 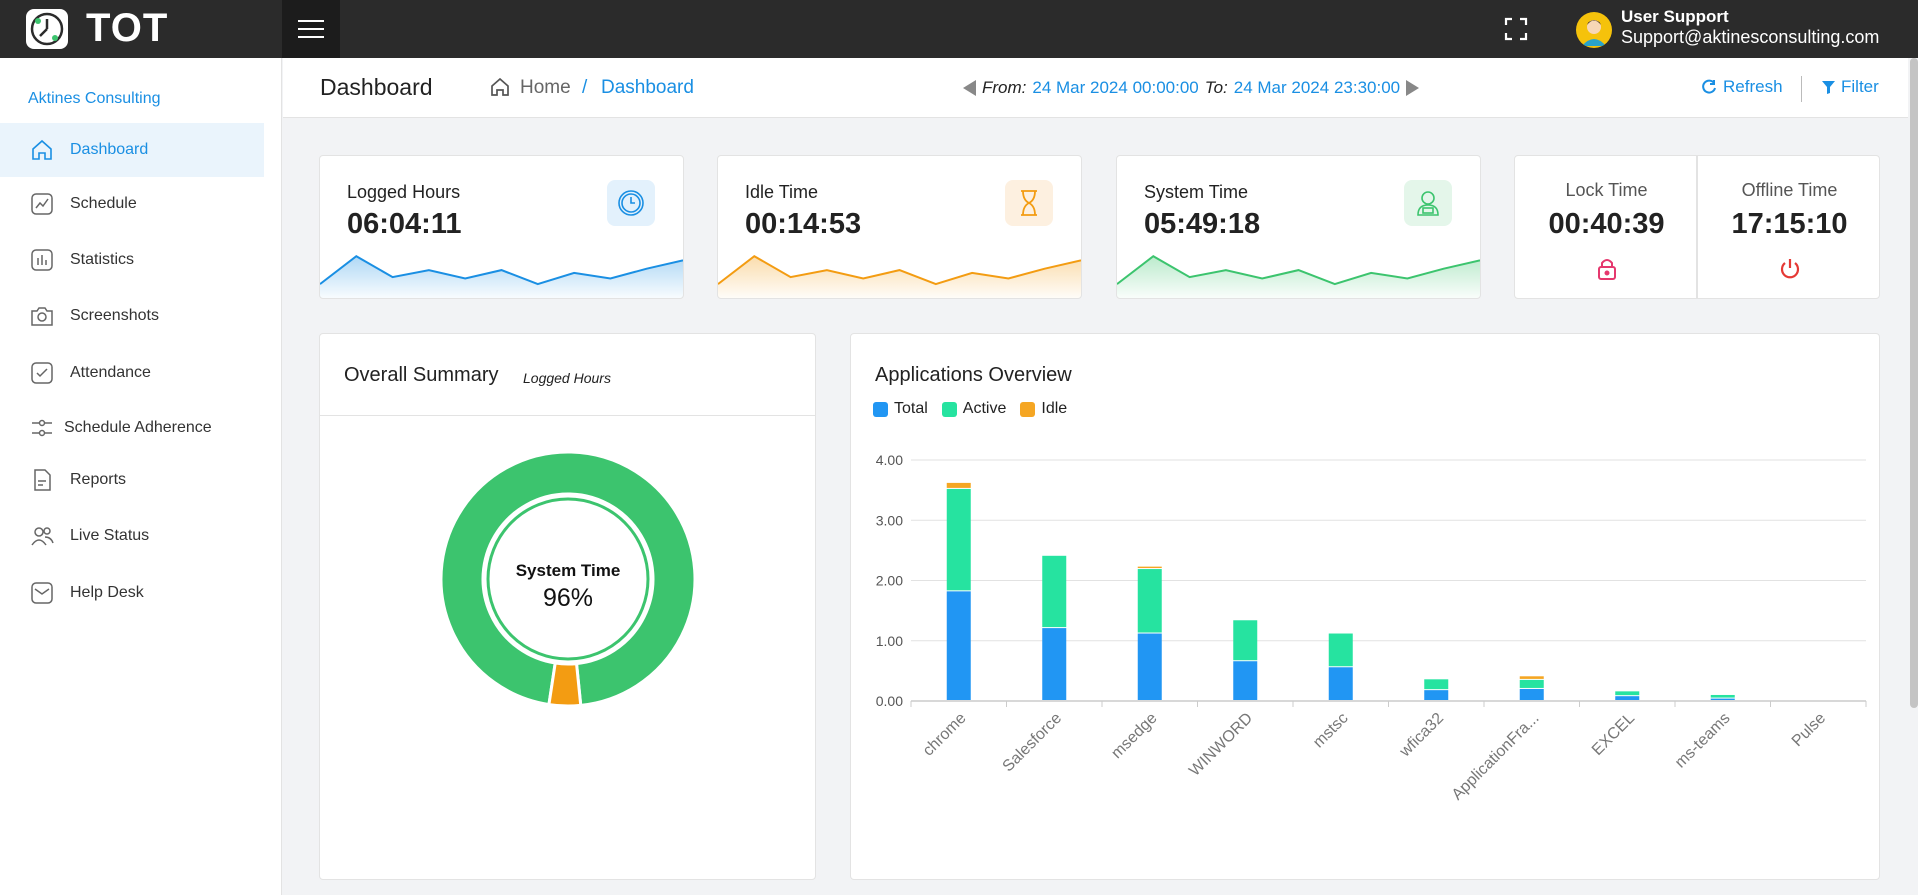 What do you see at coordinates (631, 203) in the screenshot?
I see `clock-icon` at bounding box center [631, 203].